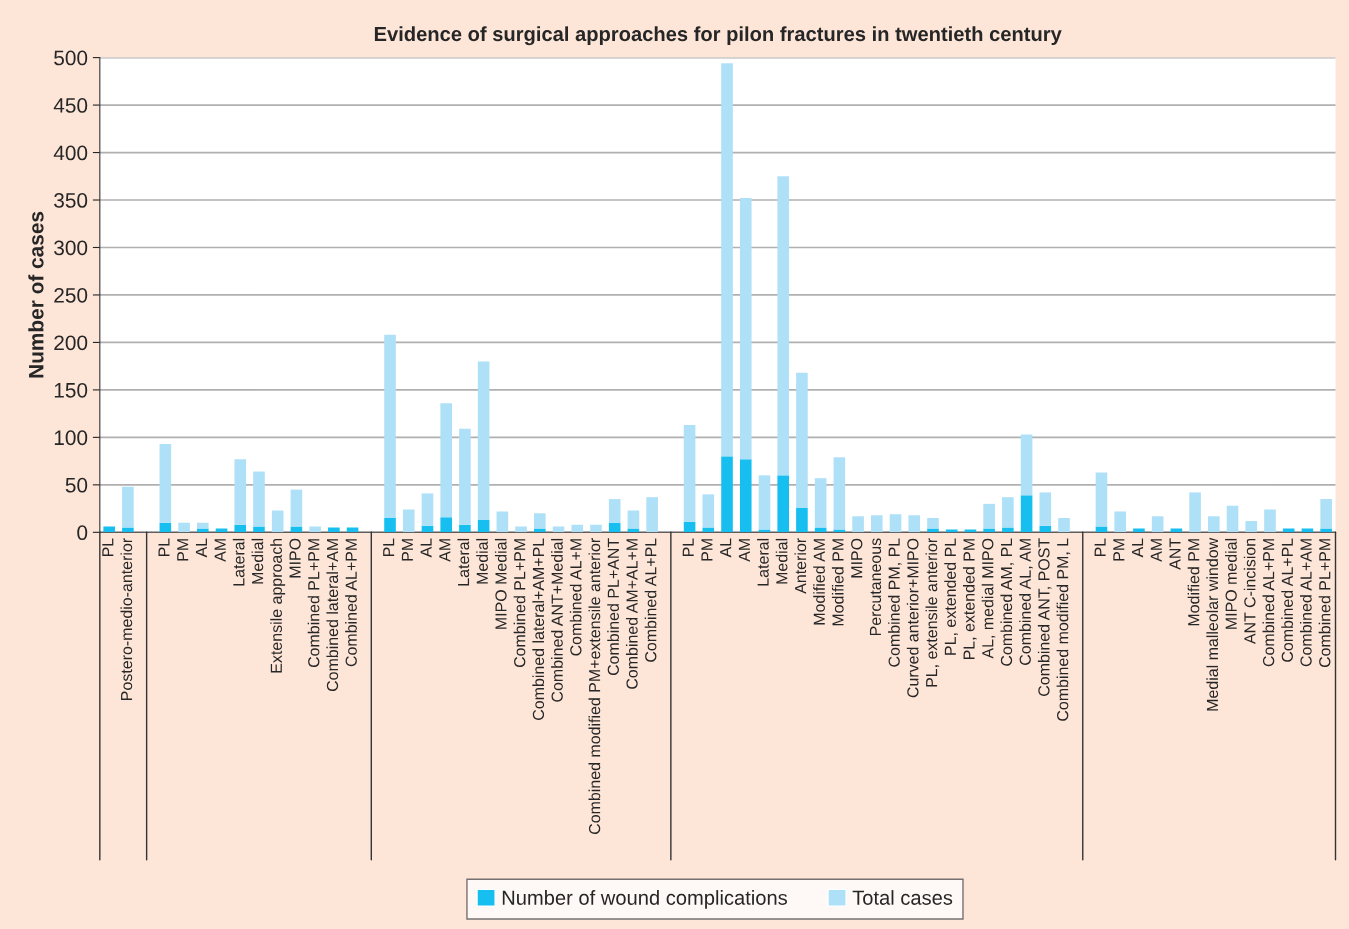 This screenshot has height=929, width=1349. Describe the element at coordinates (71, 295) in the screenshot. I see `y-tick-label: 250` at that location.